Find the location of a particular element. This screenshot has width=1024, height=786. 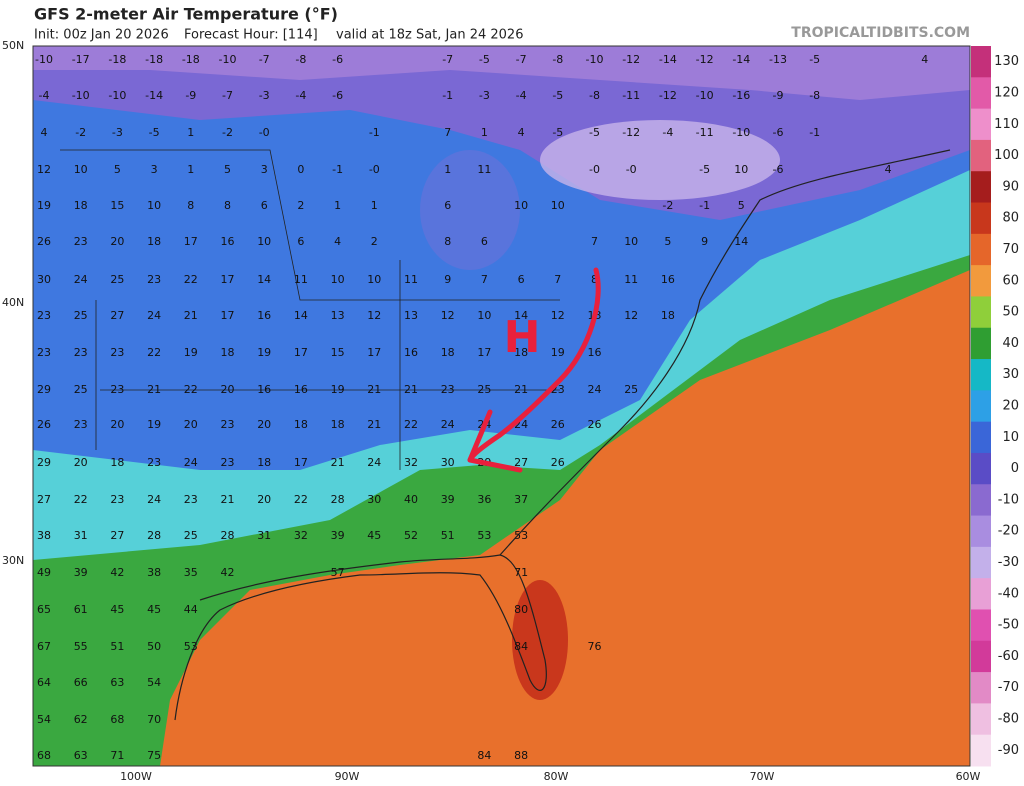

station-value: 63 is located at coordinates (81, 755).